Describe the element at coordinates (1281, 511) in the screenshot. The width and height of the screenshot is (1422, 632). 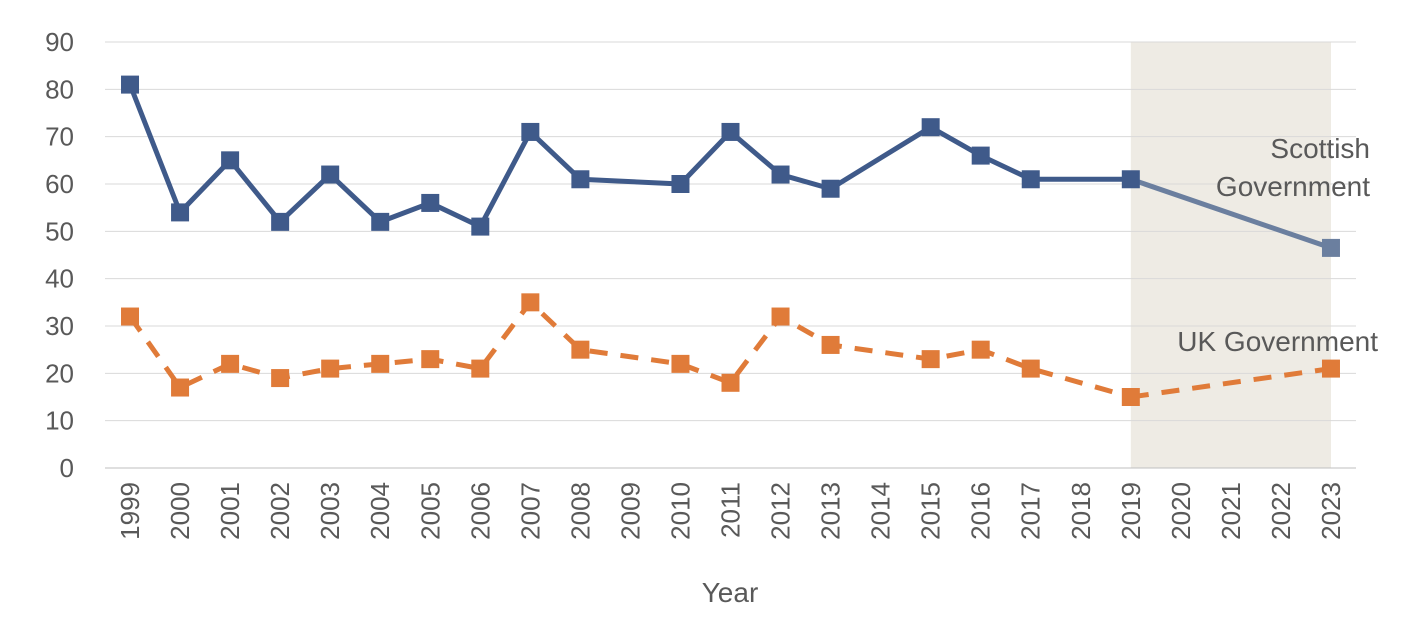
I see `x-tick-label: 2022` at that location.